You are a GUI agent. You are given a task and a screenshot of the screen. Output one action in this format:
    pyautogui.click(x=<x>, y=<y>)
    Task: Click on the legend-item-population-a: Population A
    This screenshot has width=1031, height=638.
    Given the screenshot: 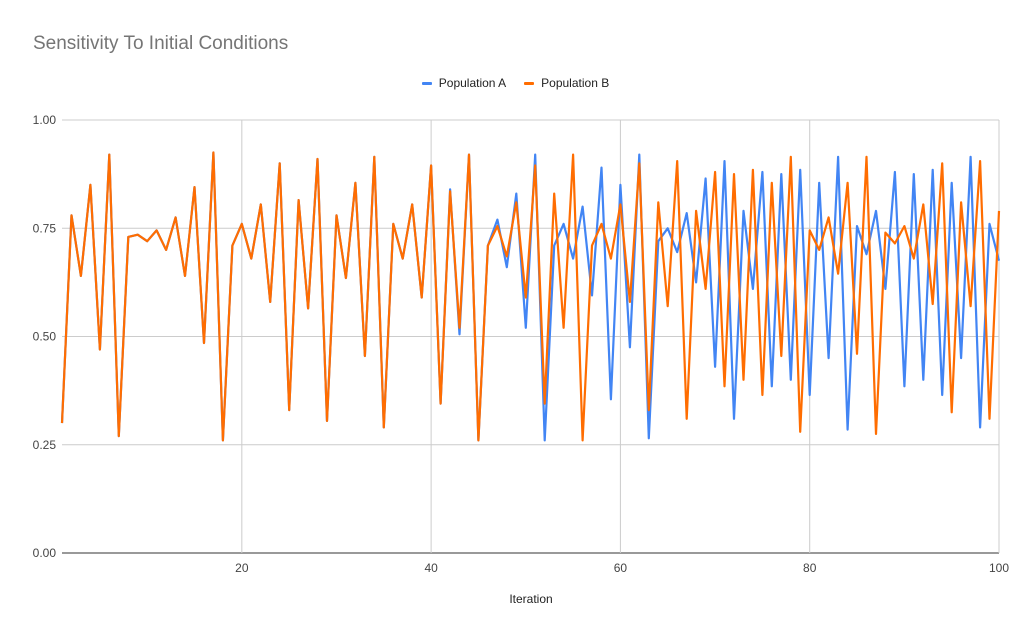 What is the action you would take?
    pyautogui.click(x=464, y=83)
    